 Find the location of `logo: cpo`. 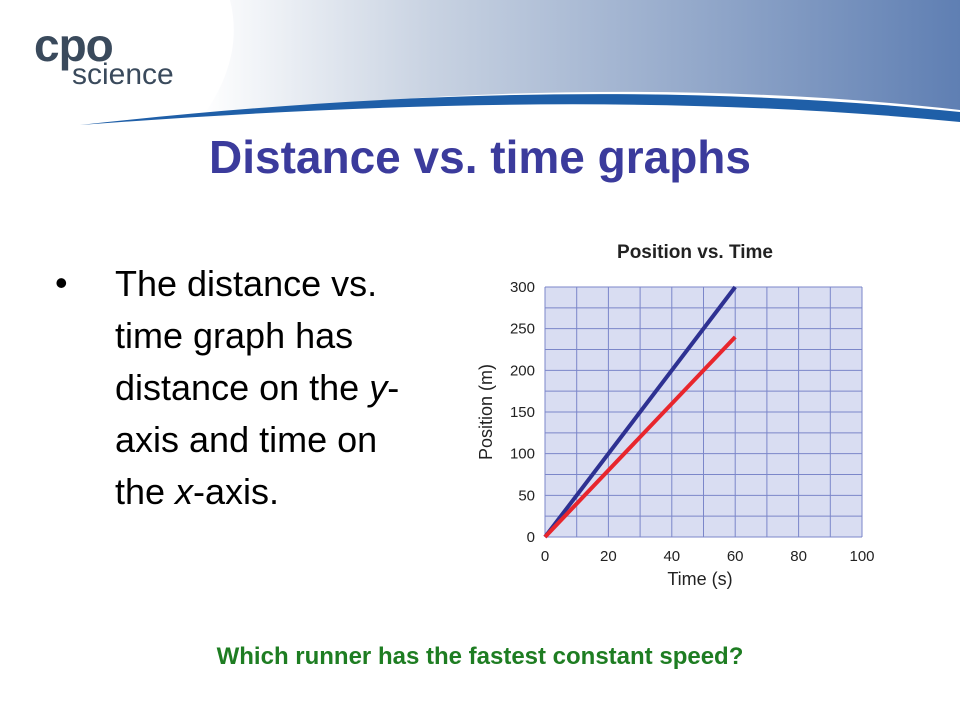

logo: cpo is located at coordinates (74, 45).